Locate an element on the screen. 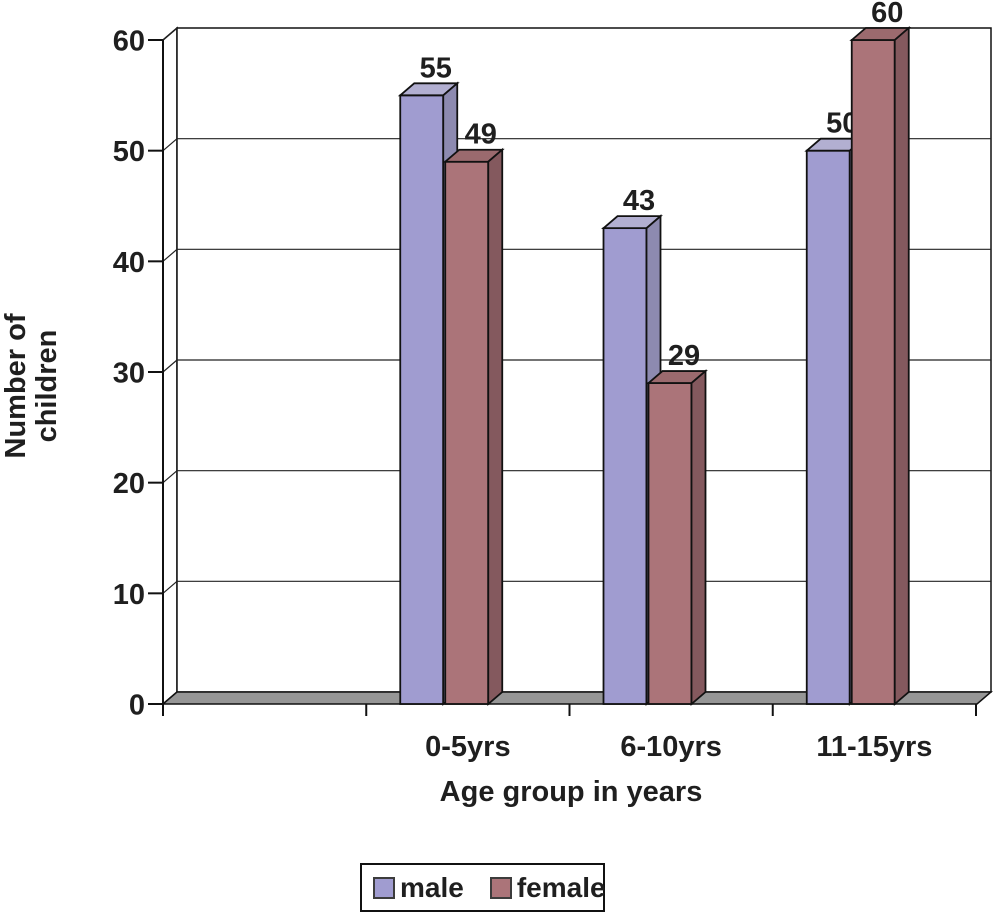 The width and height of the screenshot is (993, 920). value-label-female-6-10yrs: 29 is located at coordinates (684, 356).